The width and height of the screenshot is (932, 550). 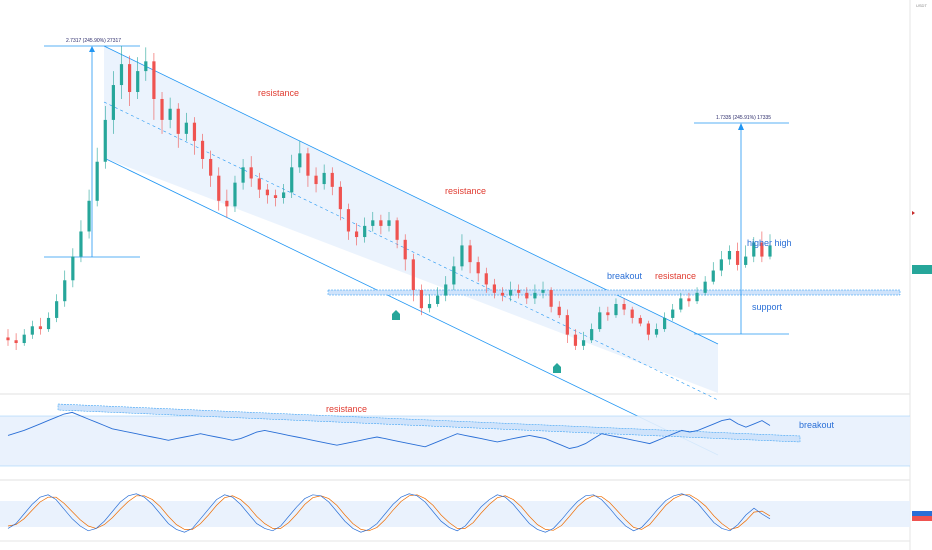 What do you see at coordinates (625, 276) in the screenshot?
I see `breakout-label: breakout` at bounding box center [625, 276].